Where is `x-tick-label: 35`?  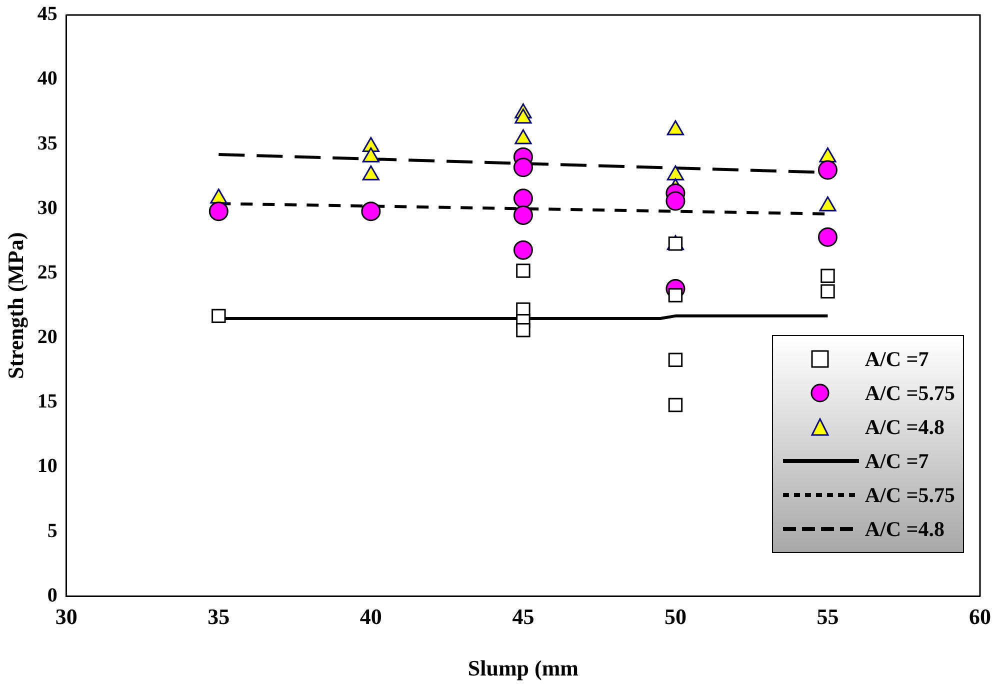
x-tick-label: 35 is located at coordinates (219, 617).